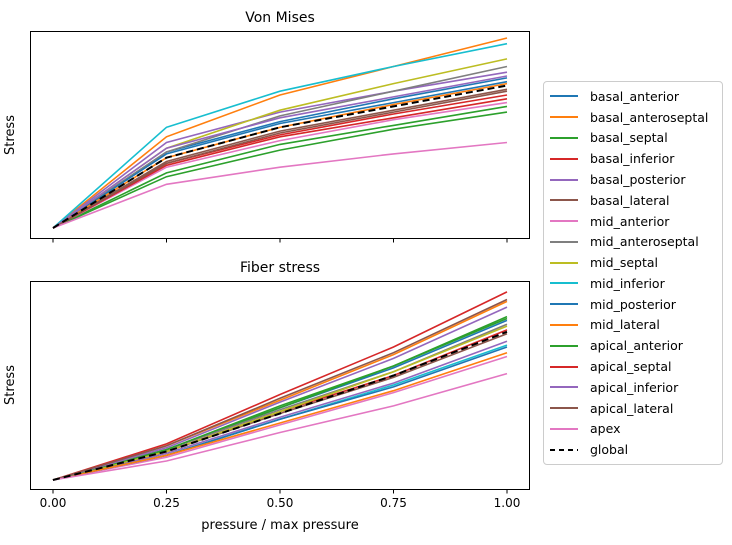  What do you see at coordinates (564, 221) in the screenshot?
I see `legend-line-sample-mid_anterior` at bounding box center [564, 221].